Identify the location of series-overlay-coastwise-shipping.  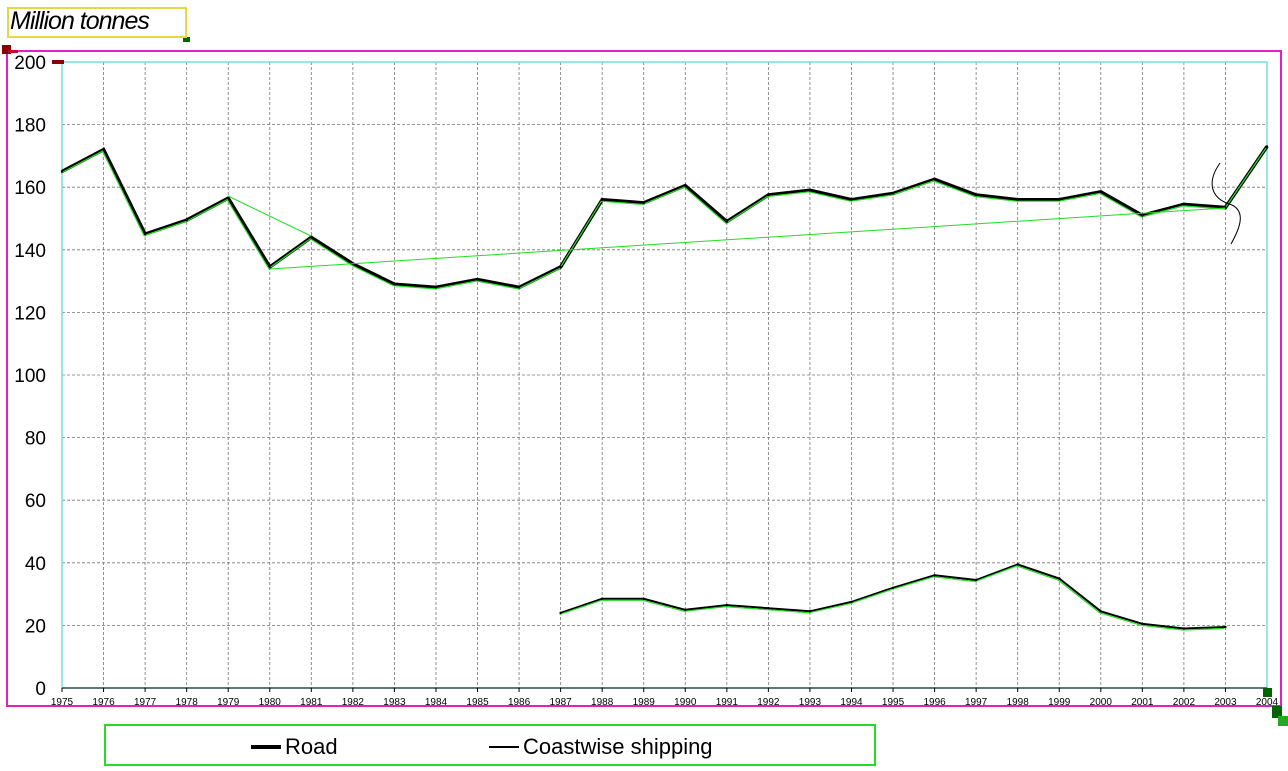
(892, 598).